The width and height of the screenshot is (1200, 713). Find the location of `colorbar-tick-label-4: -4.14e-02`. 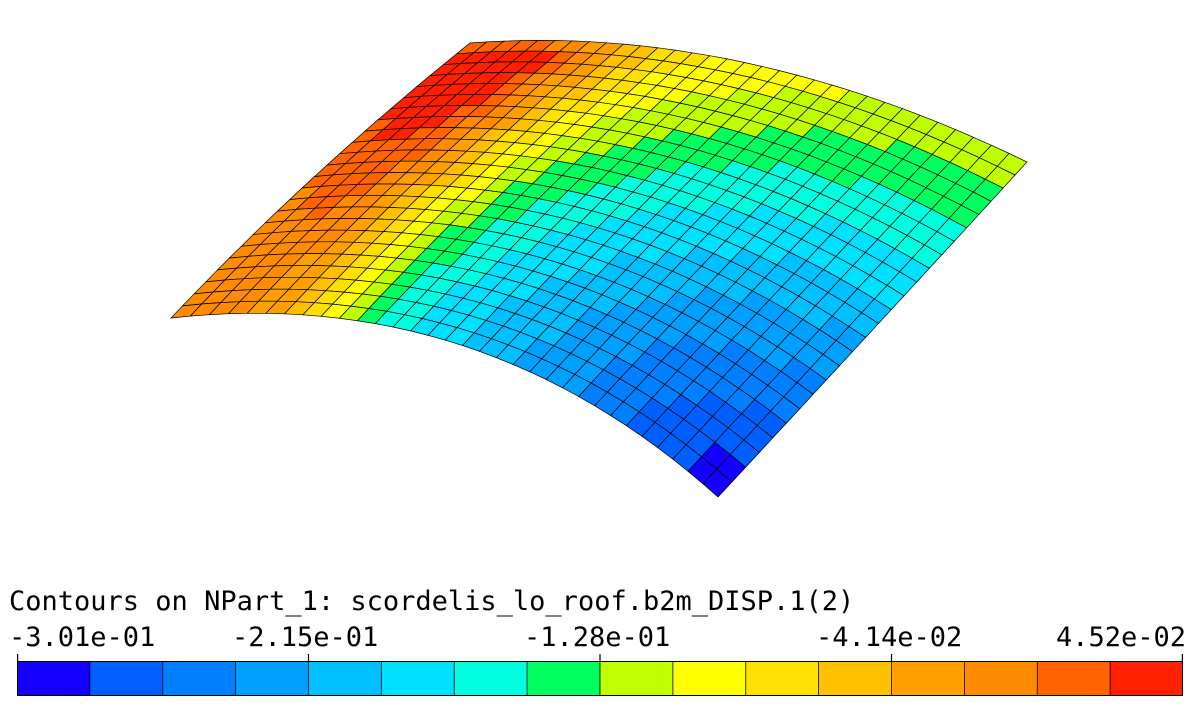

colorbar-tick-label-4: -4.14e-02 is located at coordinates (889, 637).